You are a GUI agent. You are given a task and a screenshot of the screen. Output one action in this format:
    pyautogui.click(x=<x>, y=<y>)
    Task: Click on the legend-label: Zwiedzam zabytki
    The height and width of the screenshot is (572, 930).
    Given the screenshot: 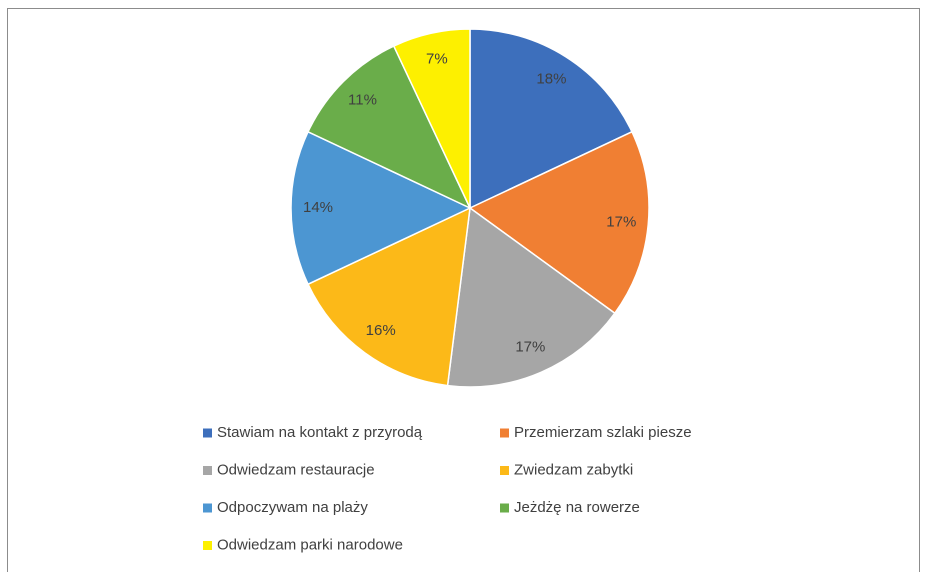 What is the action you would take?
    pyautogui.click(x=573, y=469)
    